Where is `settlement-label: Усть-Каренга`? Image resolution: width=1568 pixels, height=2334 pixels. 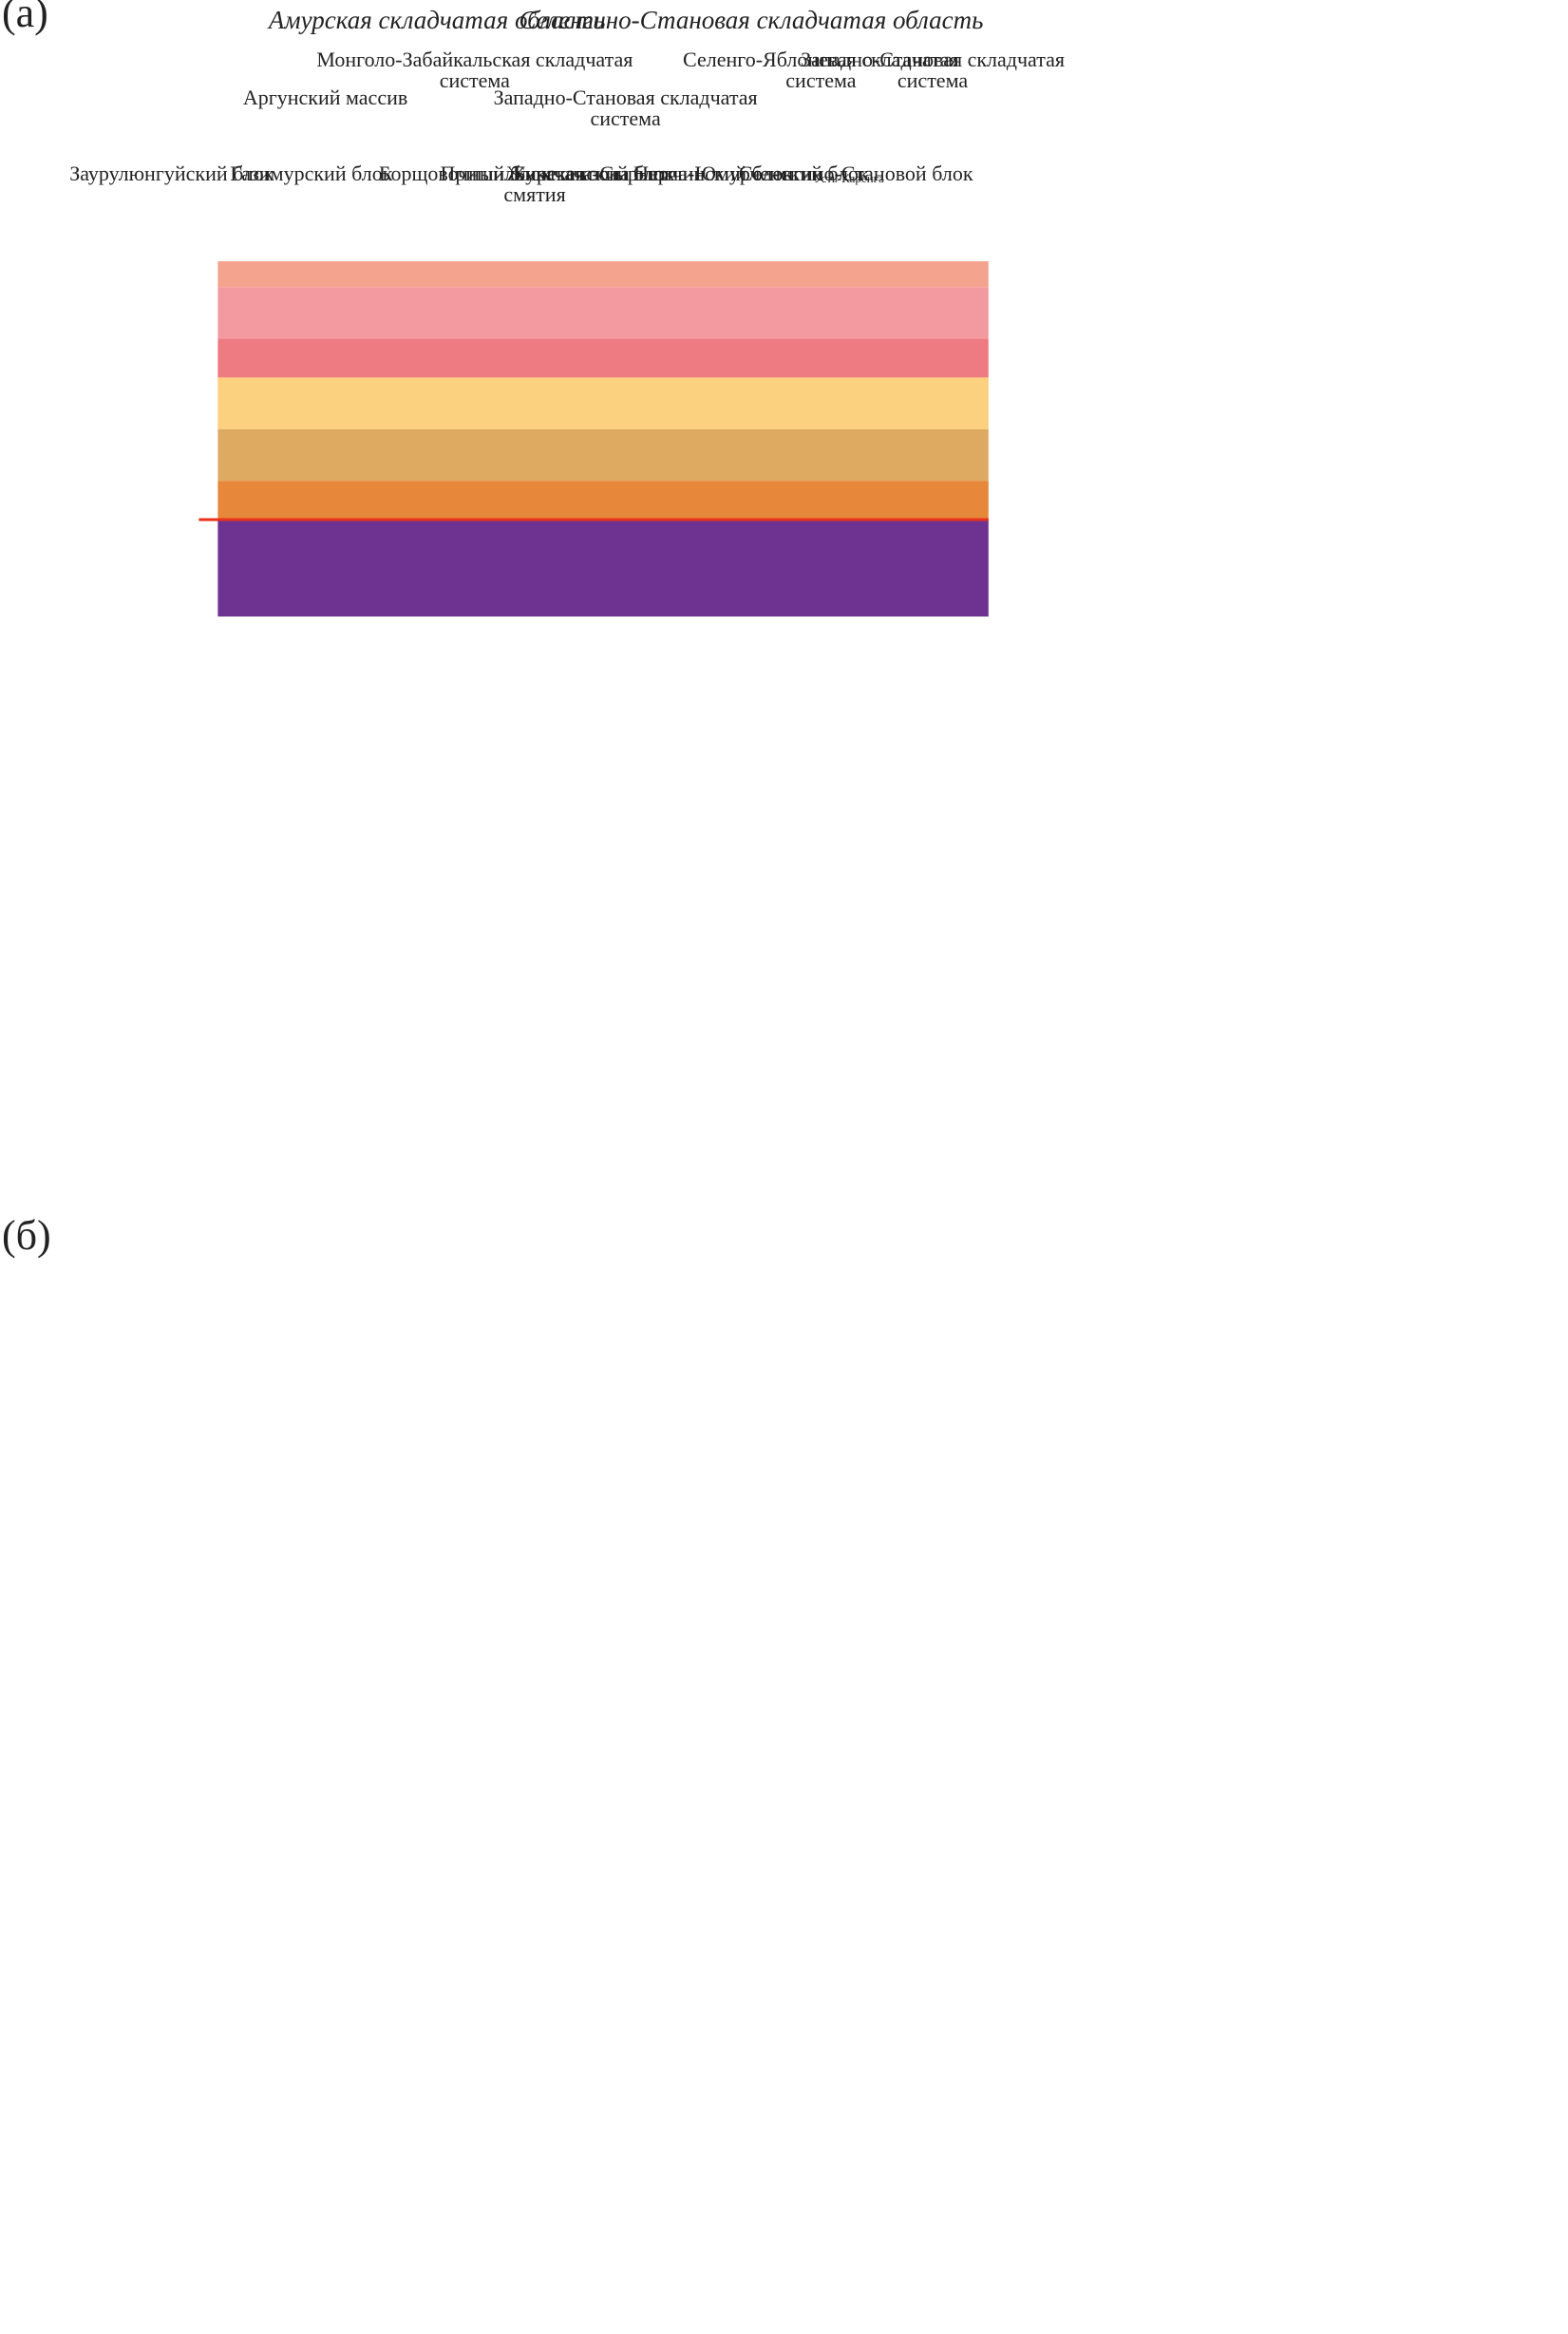 settlement-label: Усть-Каренга is located at coordinates (849, 178).